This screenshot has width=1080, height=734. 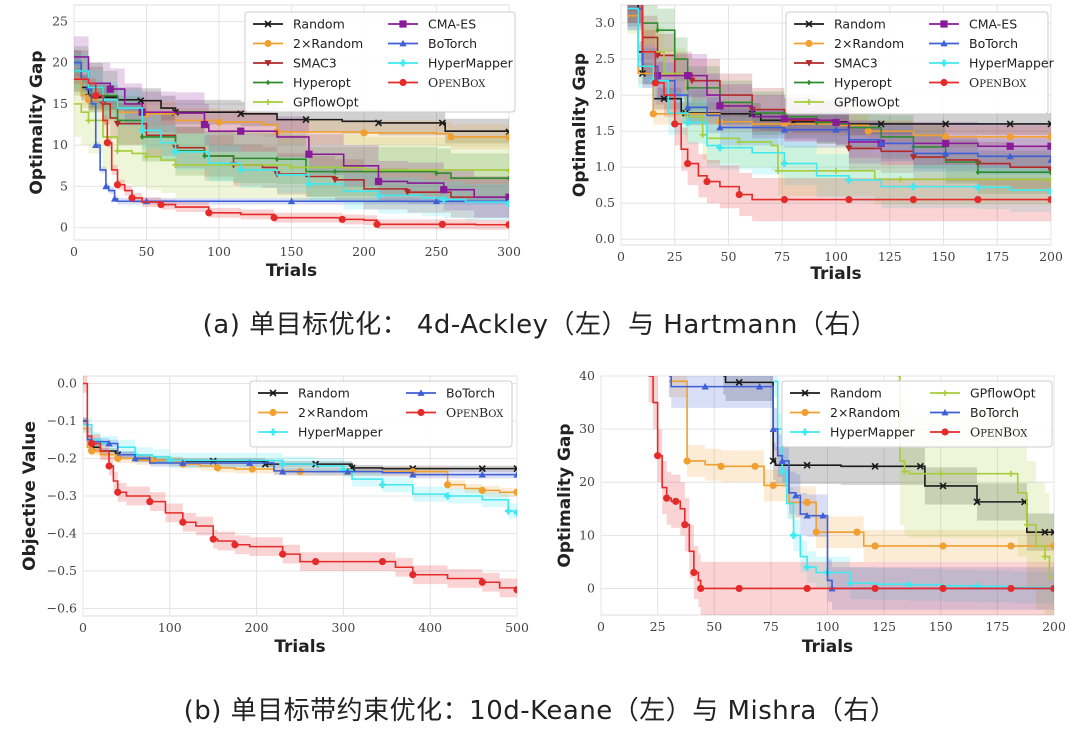 What do you see at coordinates (839, 91) in the screenshot?
I see `band-botorch` at bounding box center [839, 91].